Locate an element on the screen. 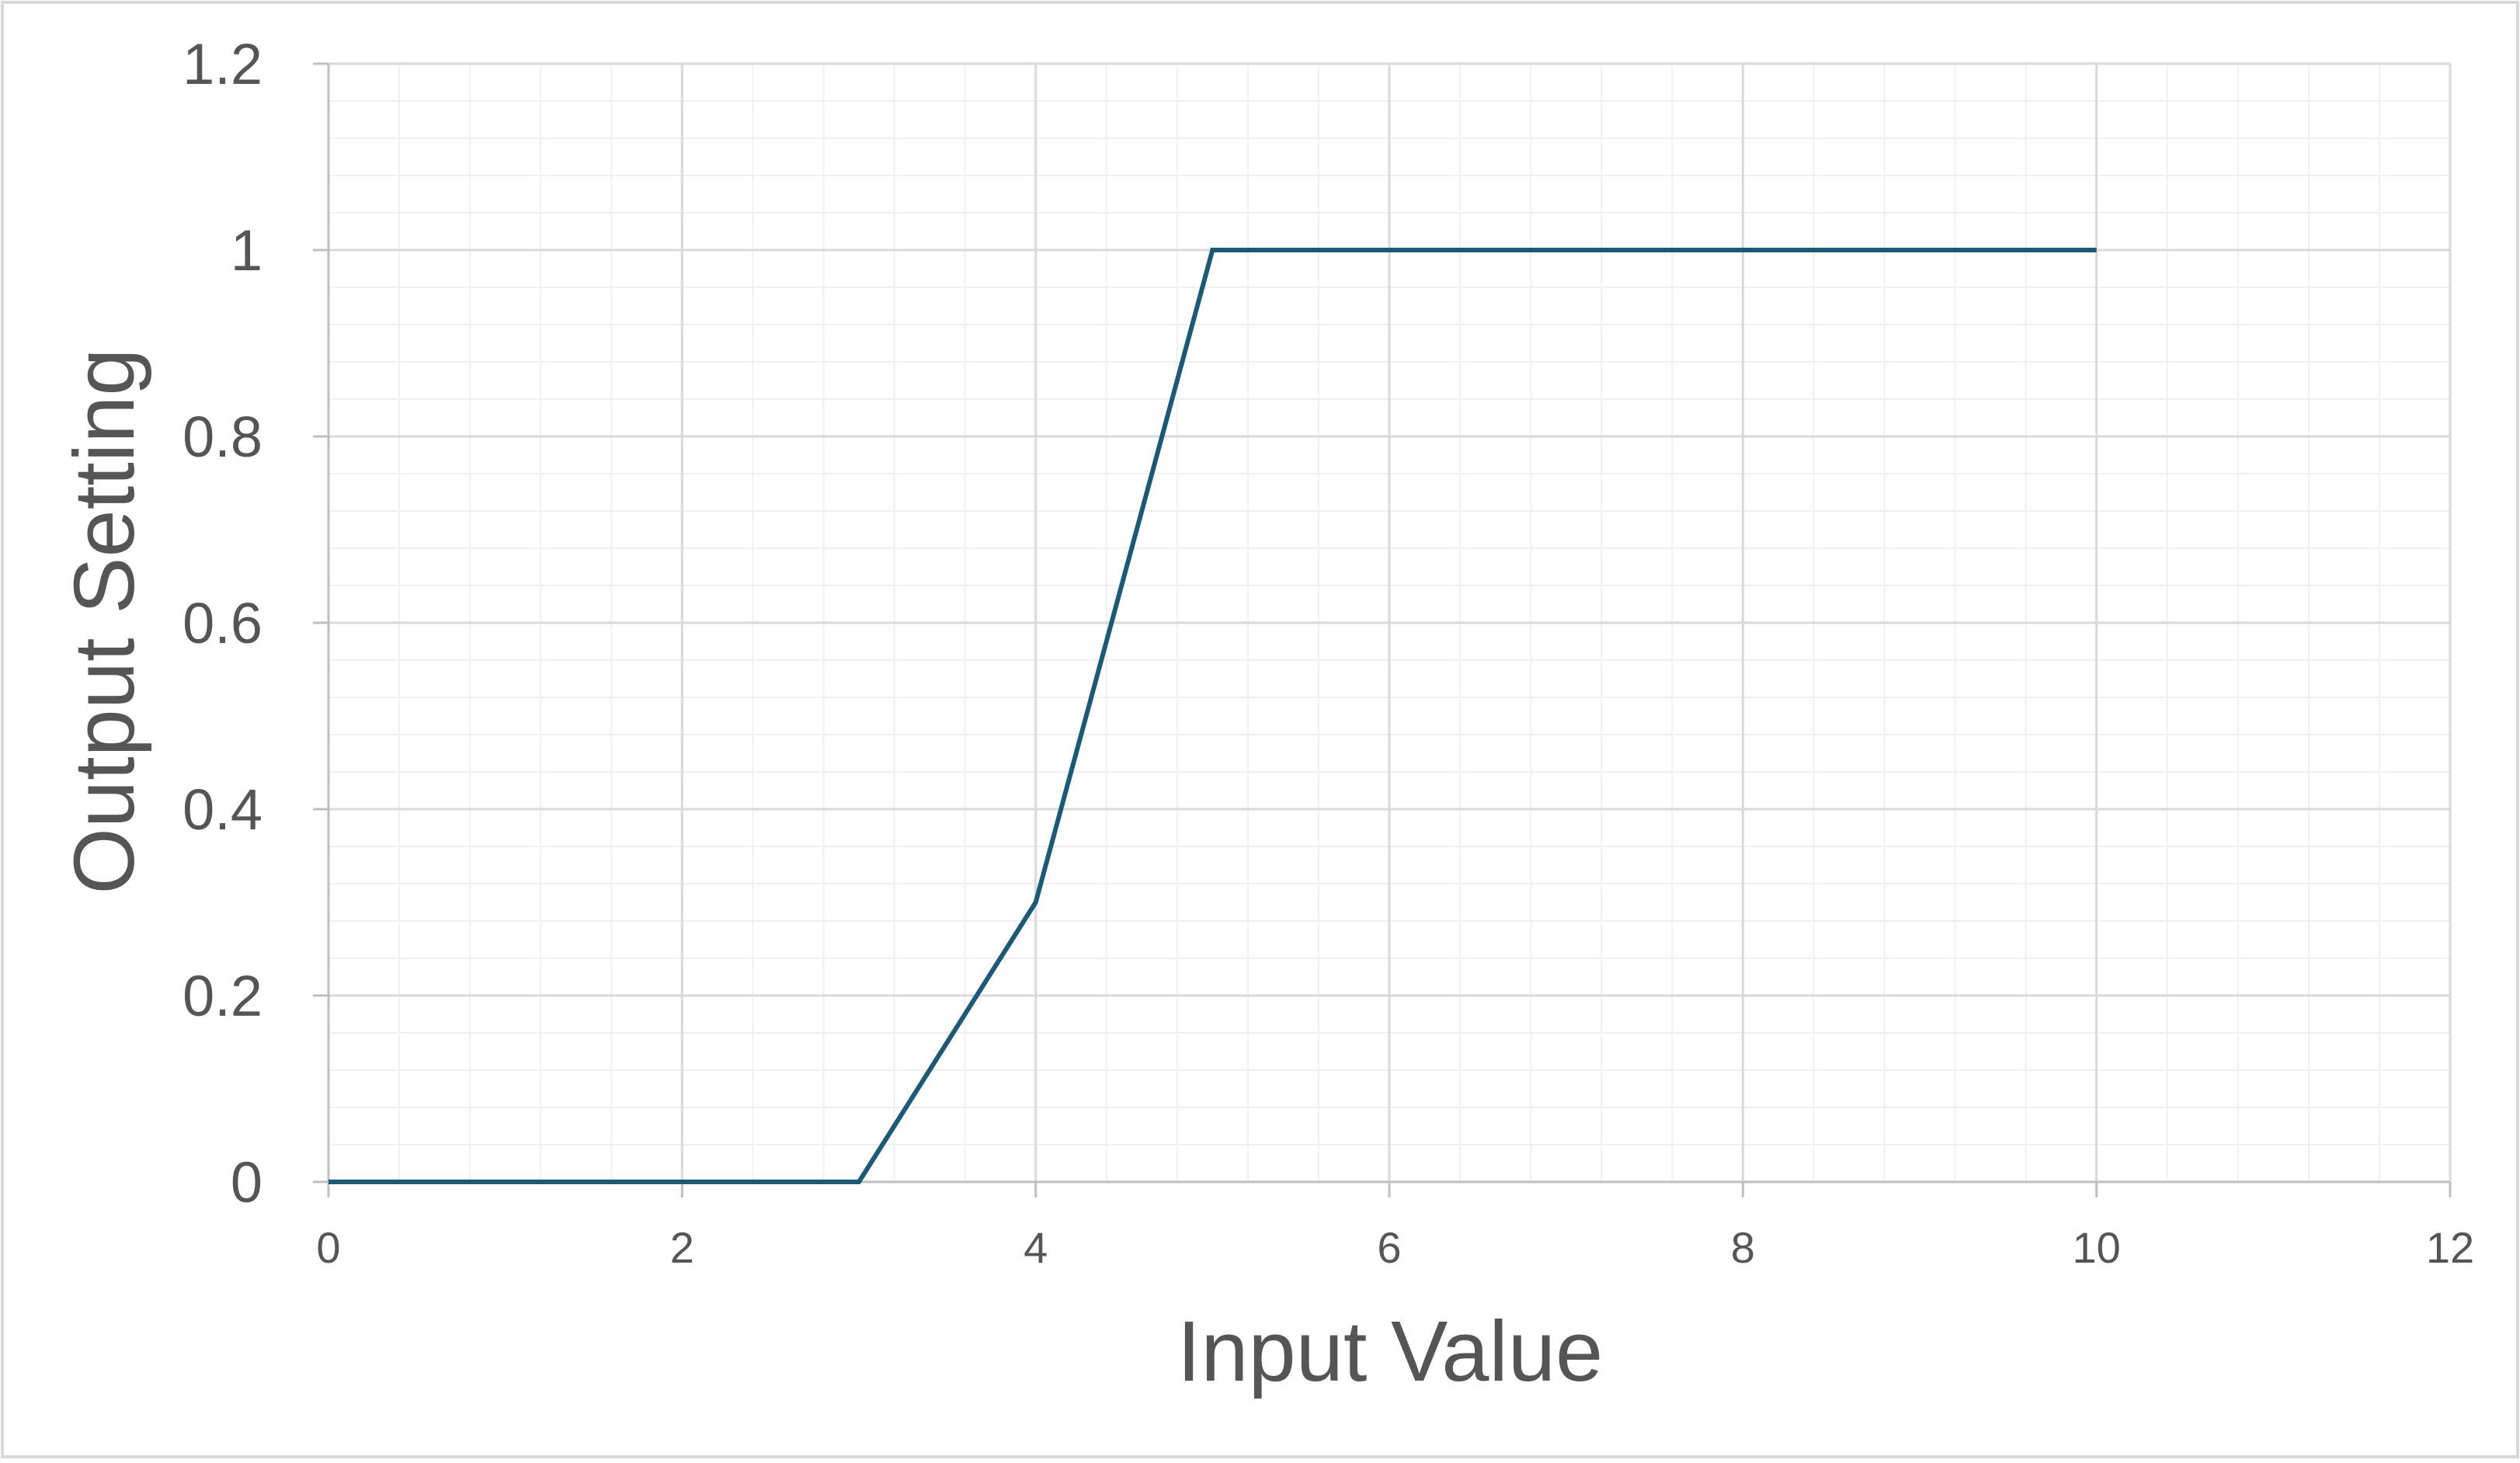  y-tick-label: 1.2 is located at coordinates (222, 64).